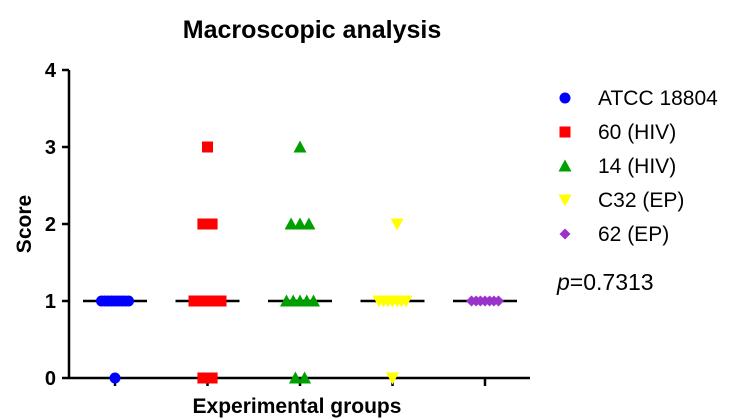 This screenshot has height=419, width=743. I want to click on legend-label: 60 (HIV), so click(637, 132).